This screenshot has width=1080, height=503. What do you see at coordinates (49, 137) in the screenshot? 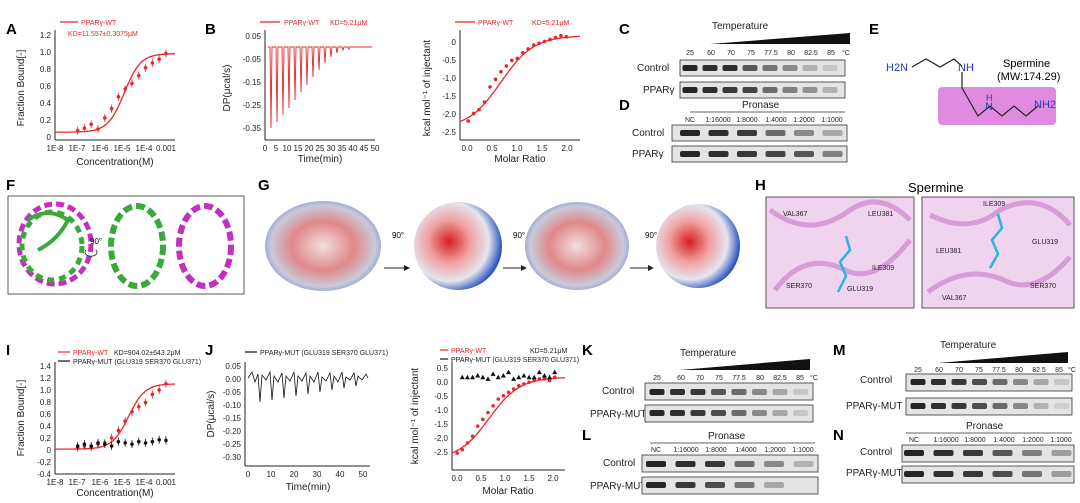
I see `panel-a-ytick: 0` at bounding box center [49, 137].